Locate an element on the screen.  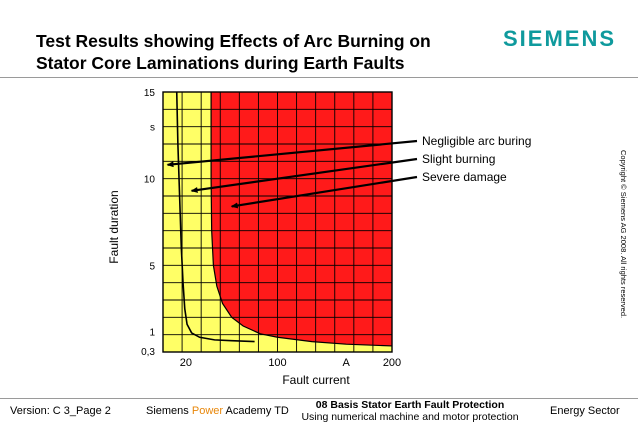
y-tick-label: 15 is located at coordinates (150, 93).